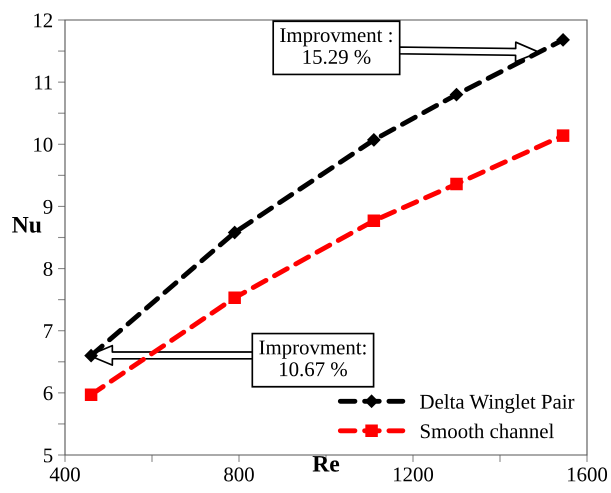 The width and height of the screenshot is (611, 493). What do you see at coordinates (43, 145) in the screenshot?
I see `y-tick-label: 10` at bounding box center [43, 145].